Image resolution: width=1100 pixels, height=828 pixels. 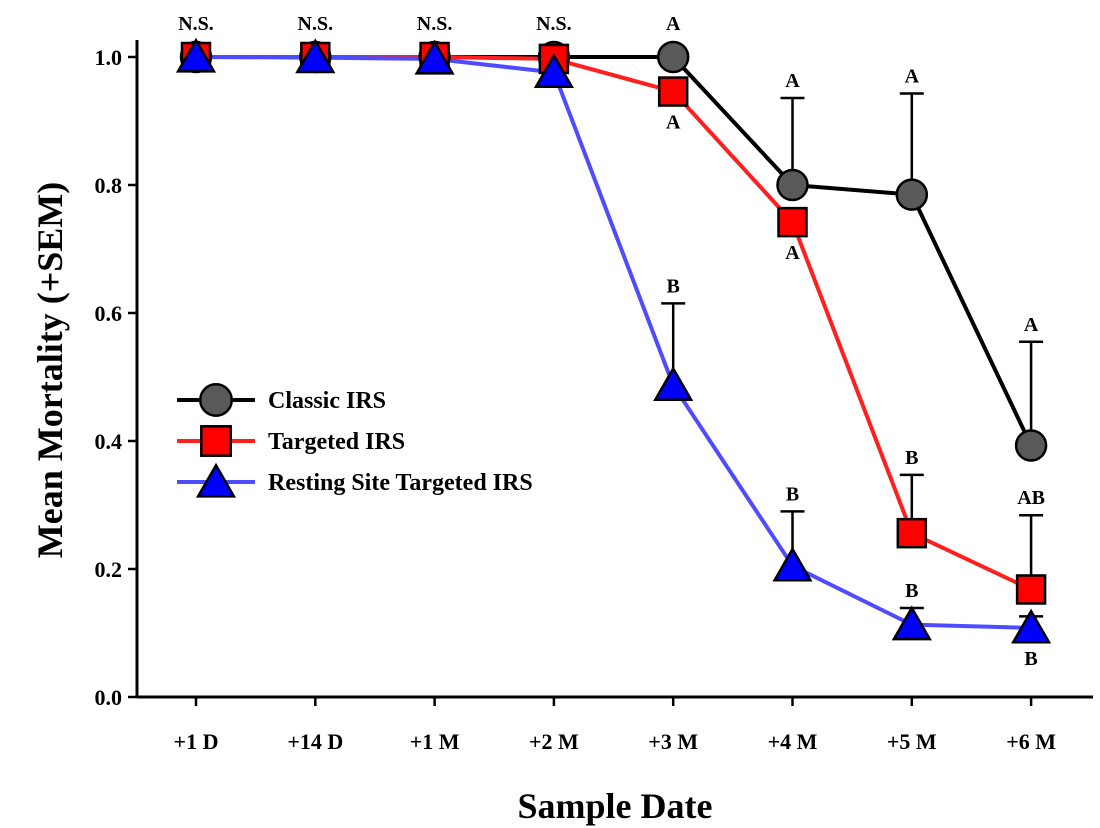 I want to click on y-tick-label-3: 0.6, so click(x=109, y=313).